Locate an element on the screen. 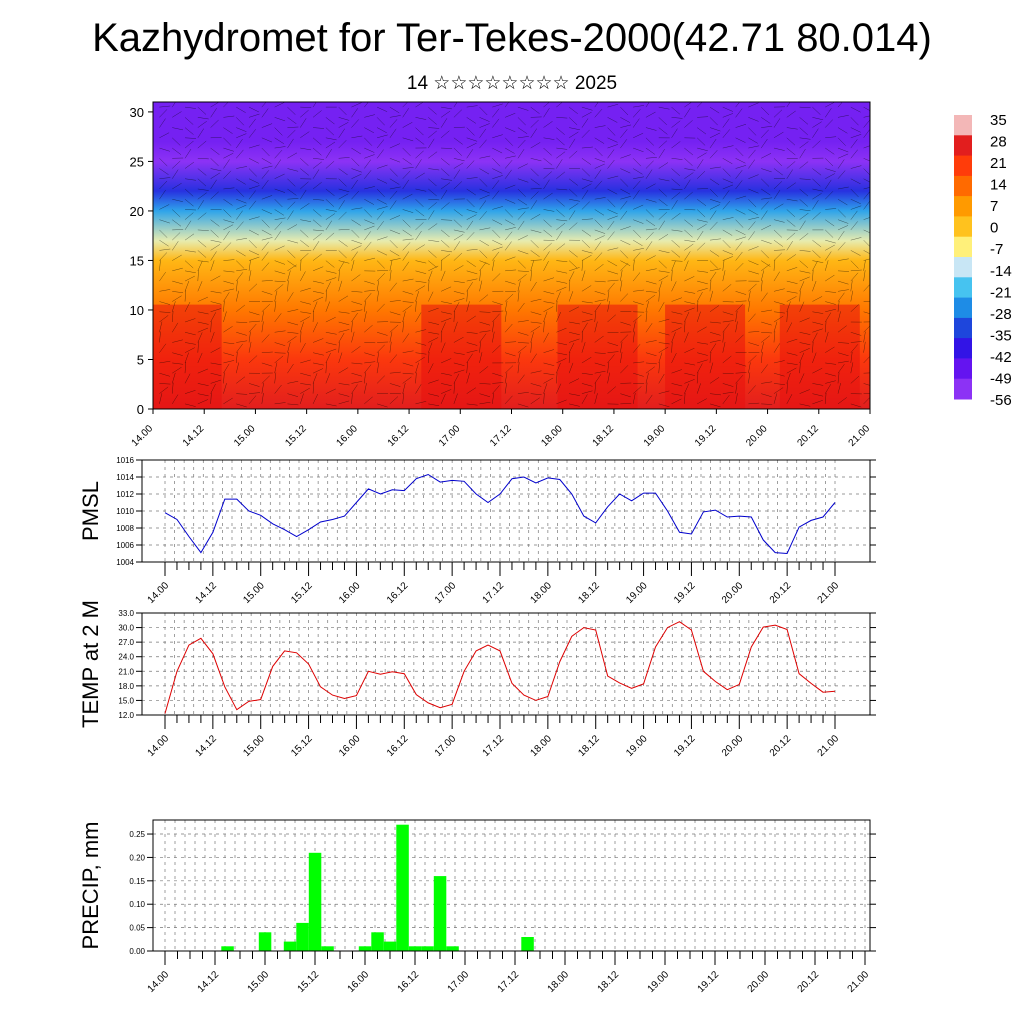 This screenshot has width=1024, height=1024. y-tick-label: 1004 is located at coordinates (125, 562).